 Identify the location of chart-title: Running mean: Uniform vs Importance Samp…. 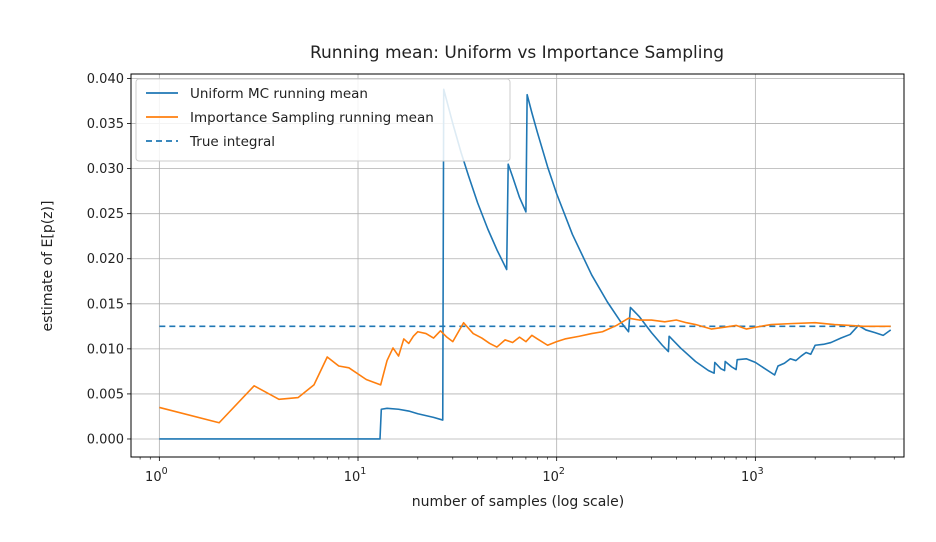
(517, 53).